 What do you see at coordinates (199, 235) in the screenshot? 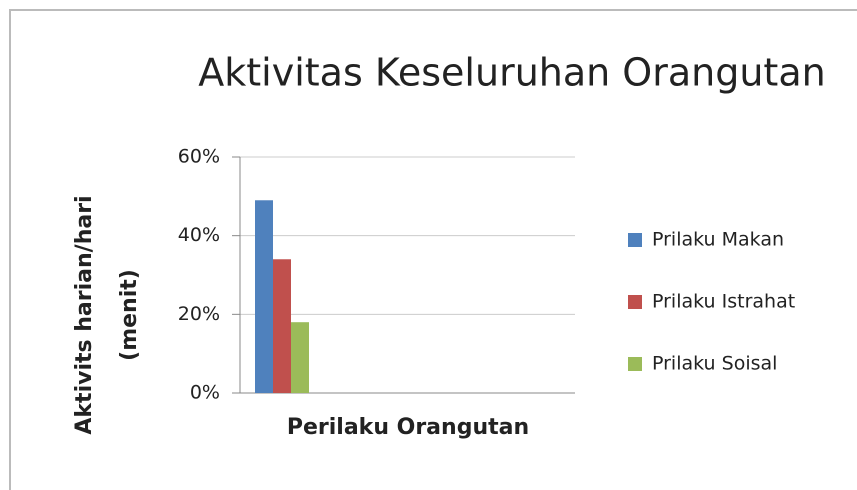
I see `y-tick-label: 40%` at bounding box center [199, 235].